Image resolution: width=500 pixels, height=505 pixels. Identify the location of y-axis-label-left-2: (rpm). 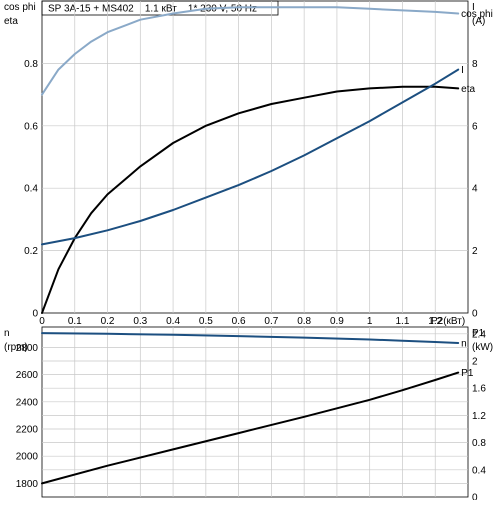
(16, 347).